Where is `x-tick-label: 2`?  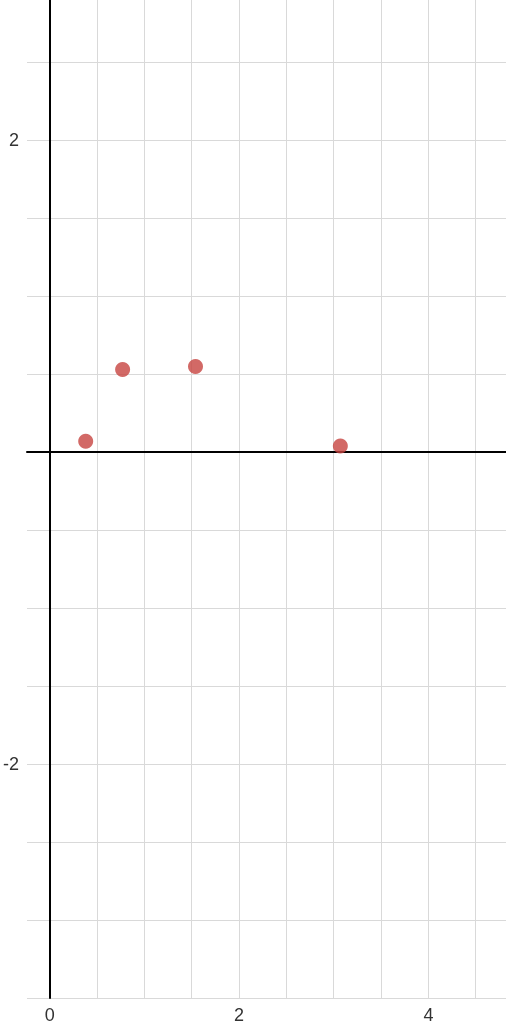
x-tick-label: 2 is located at coordinates (239, 1014).